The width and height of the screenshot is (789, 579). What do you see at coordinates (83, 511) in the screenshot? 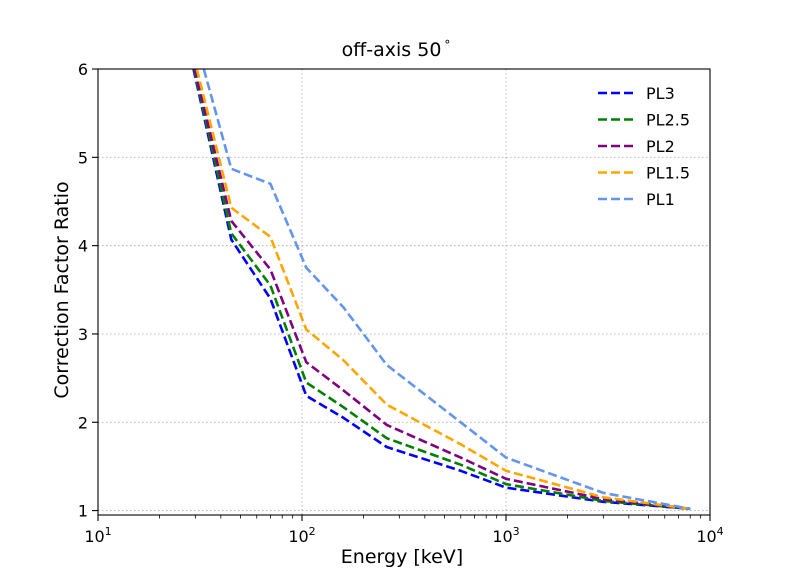
I see `y-tick-label: 1` at bounding box center [83, 511].